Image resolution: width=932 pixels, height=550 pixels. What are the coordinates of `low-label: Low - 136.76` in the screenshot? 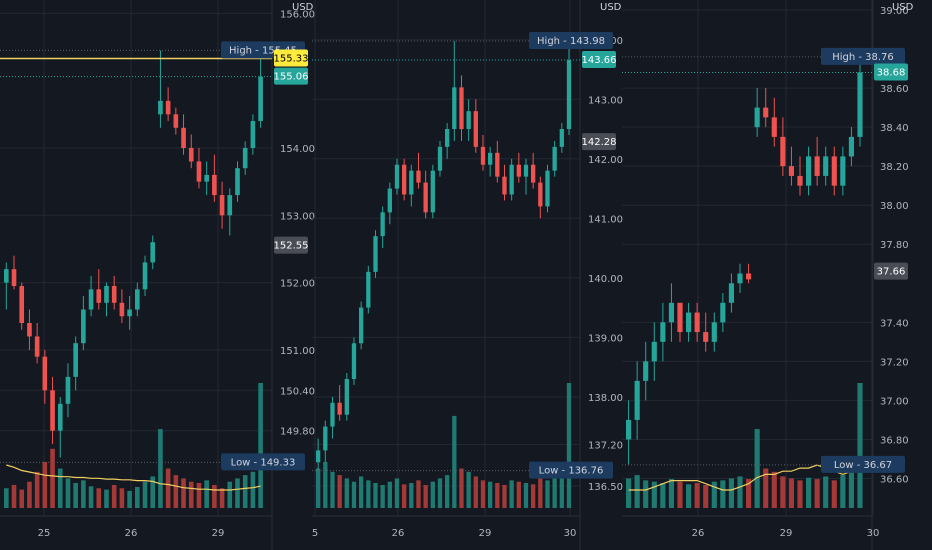 It's located at (571, 470).